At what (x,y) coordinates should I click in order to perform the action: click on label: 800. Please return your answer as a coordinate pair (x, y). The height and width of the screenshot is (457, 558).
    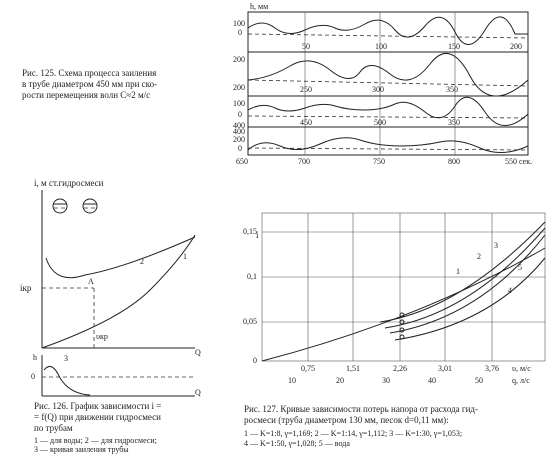
    Looking at the image, I should click on (454, 161).